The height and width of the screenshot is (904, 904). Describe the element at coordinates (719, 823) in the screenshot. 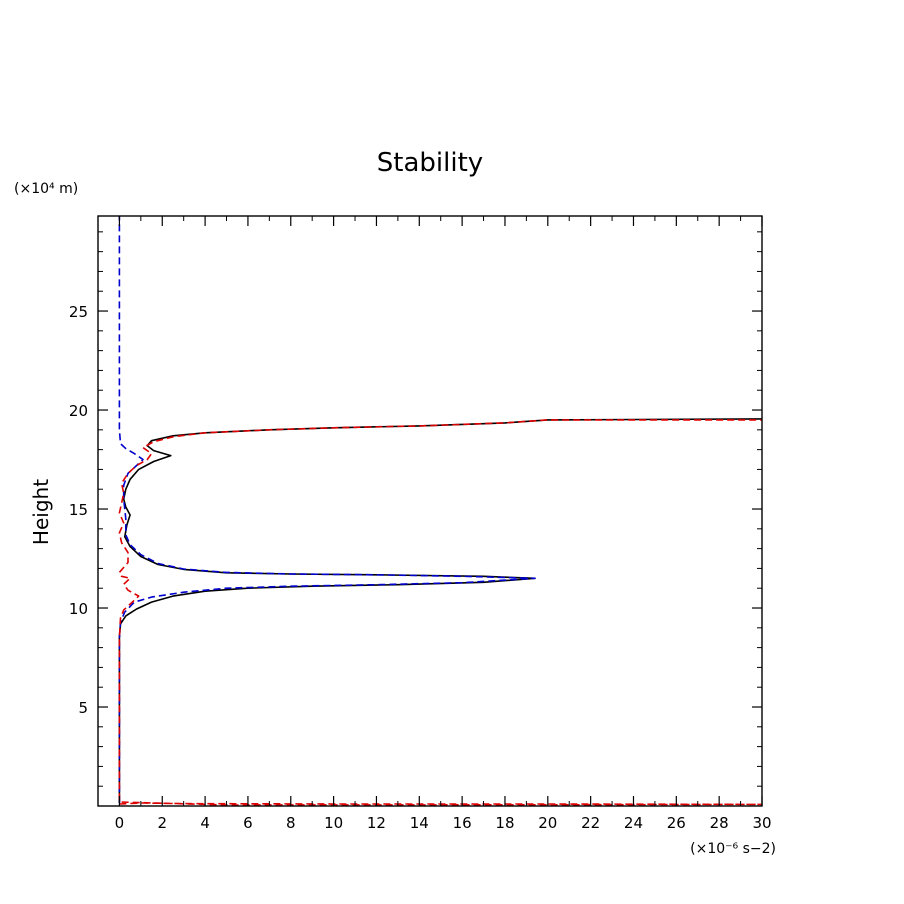

I see `x-tick-label: 28` at that location.